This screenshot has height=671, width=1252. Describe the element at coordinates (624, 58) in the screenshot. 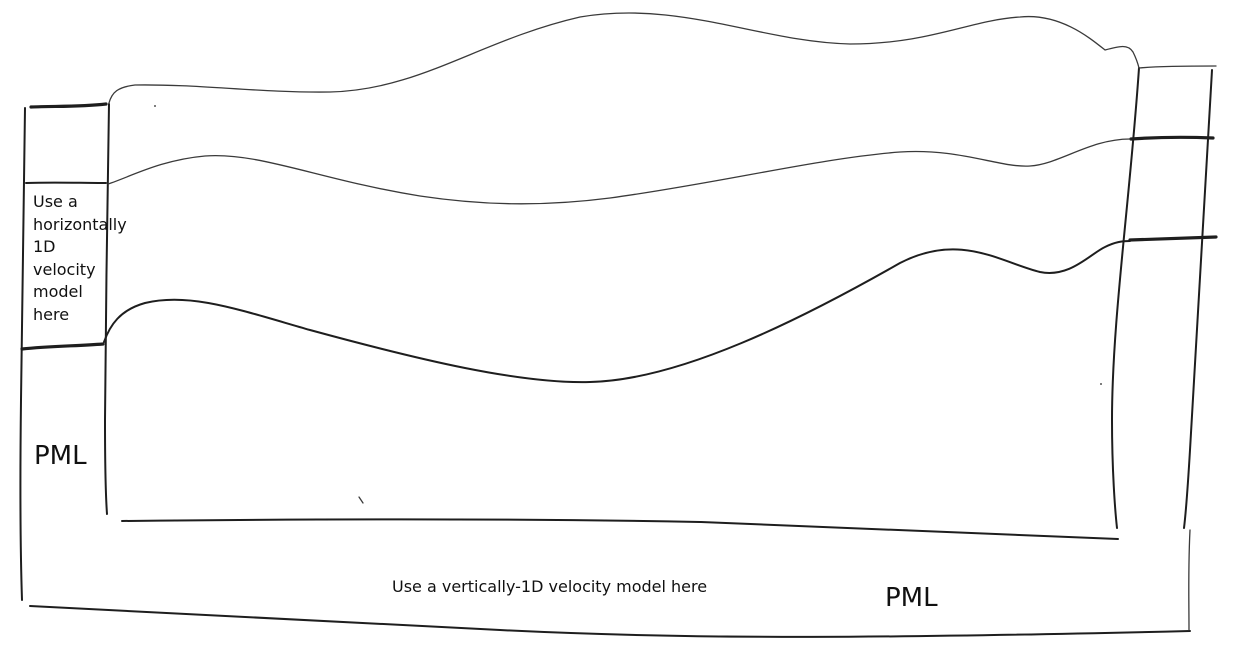

I see `interface-top` at that location.